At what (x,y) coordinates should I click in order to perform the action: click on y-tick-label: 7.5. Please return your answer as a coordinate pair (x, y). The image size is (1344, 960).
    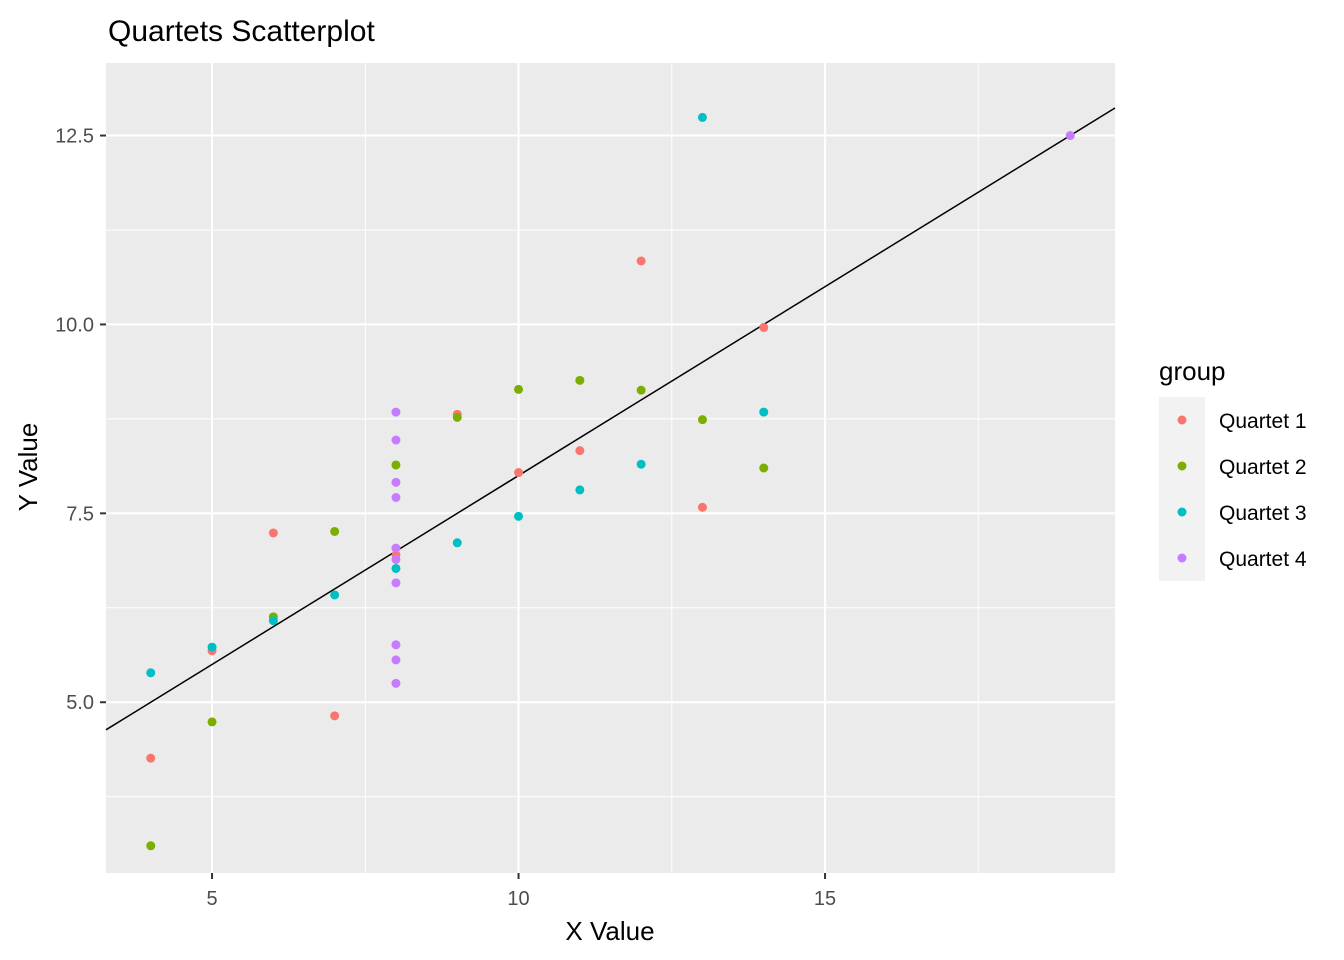
    Looking at the image, I should click on (80, 514).